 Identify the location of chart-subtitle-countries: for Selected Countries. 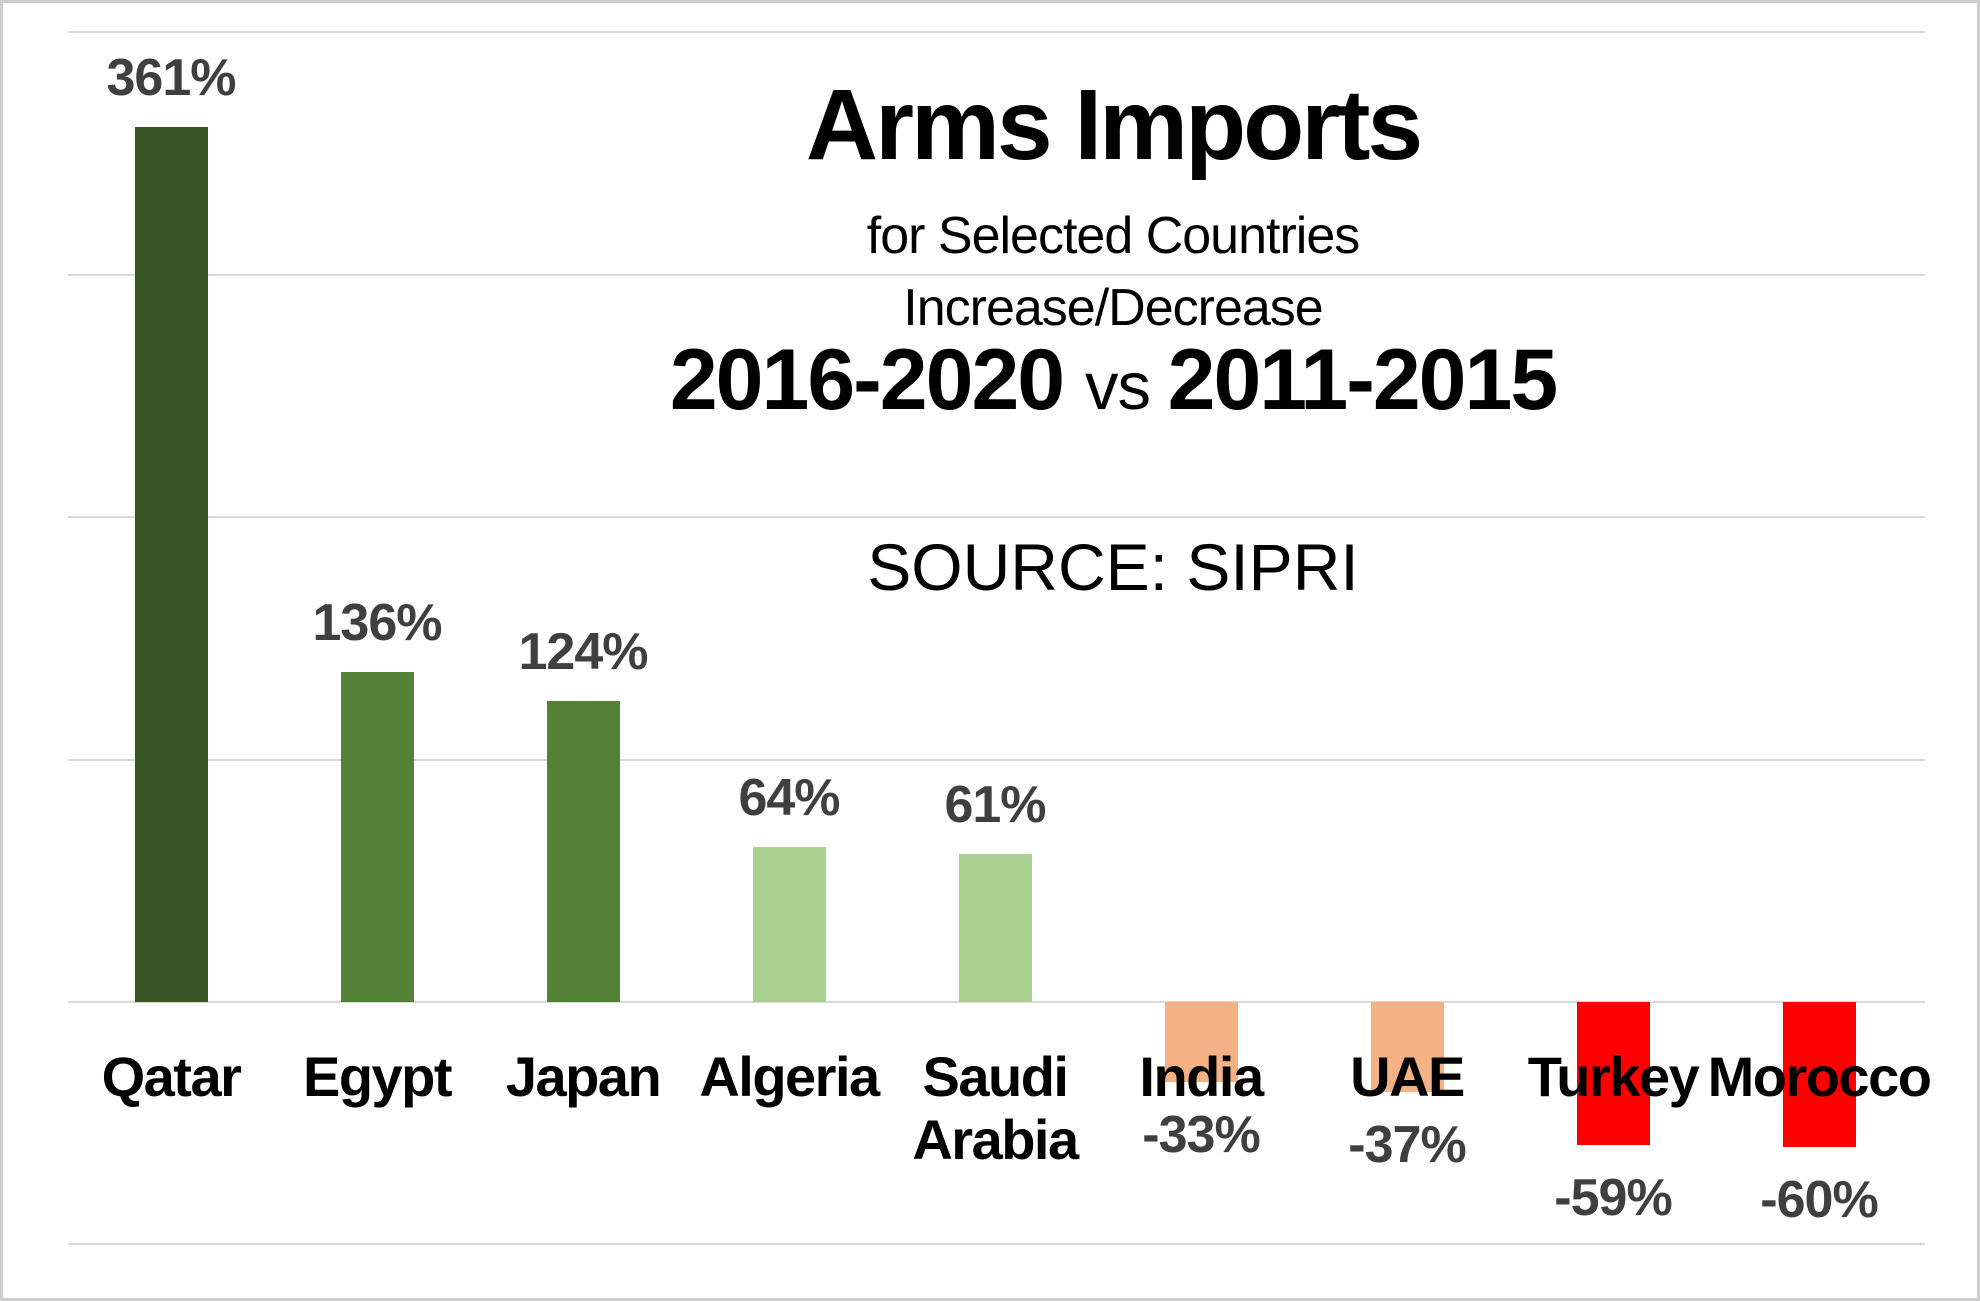
(1113, 236).